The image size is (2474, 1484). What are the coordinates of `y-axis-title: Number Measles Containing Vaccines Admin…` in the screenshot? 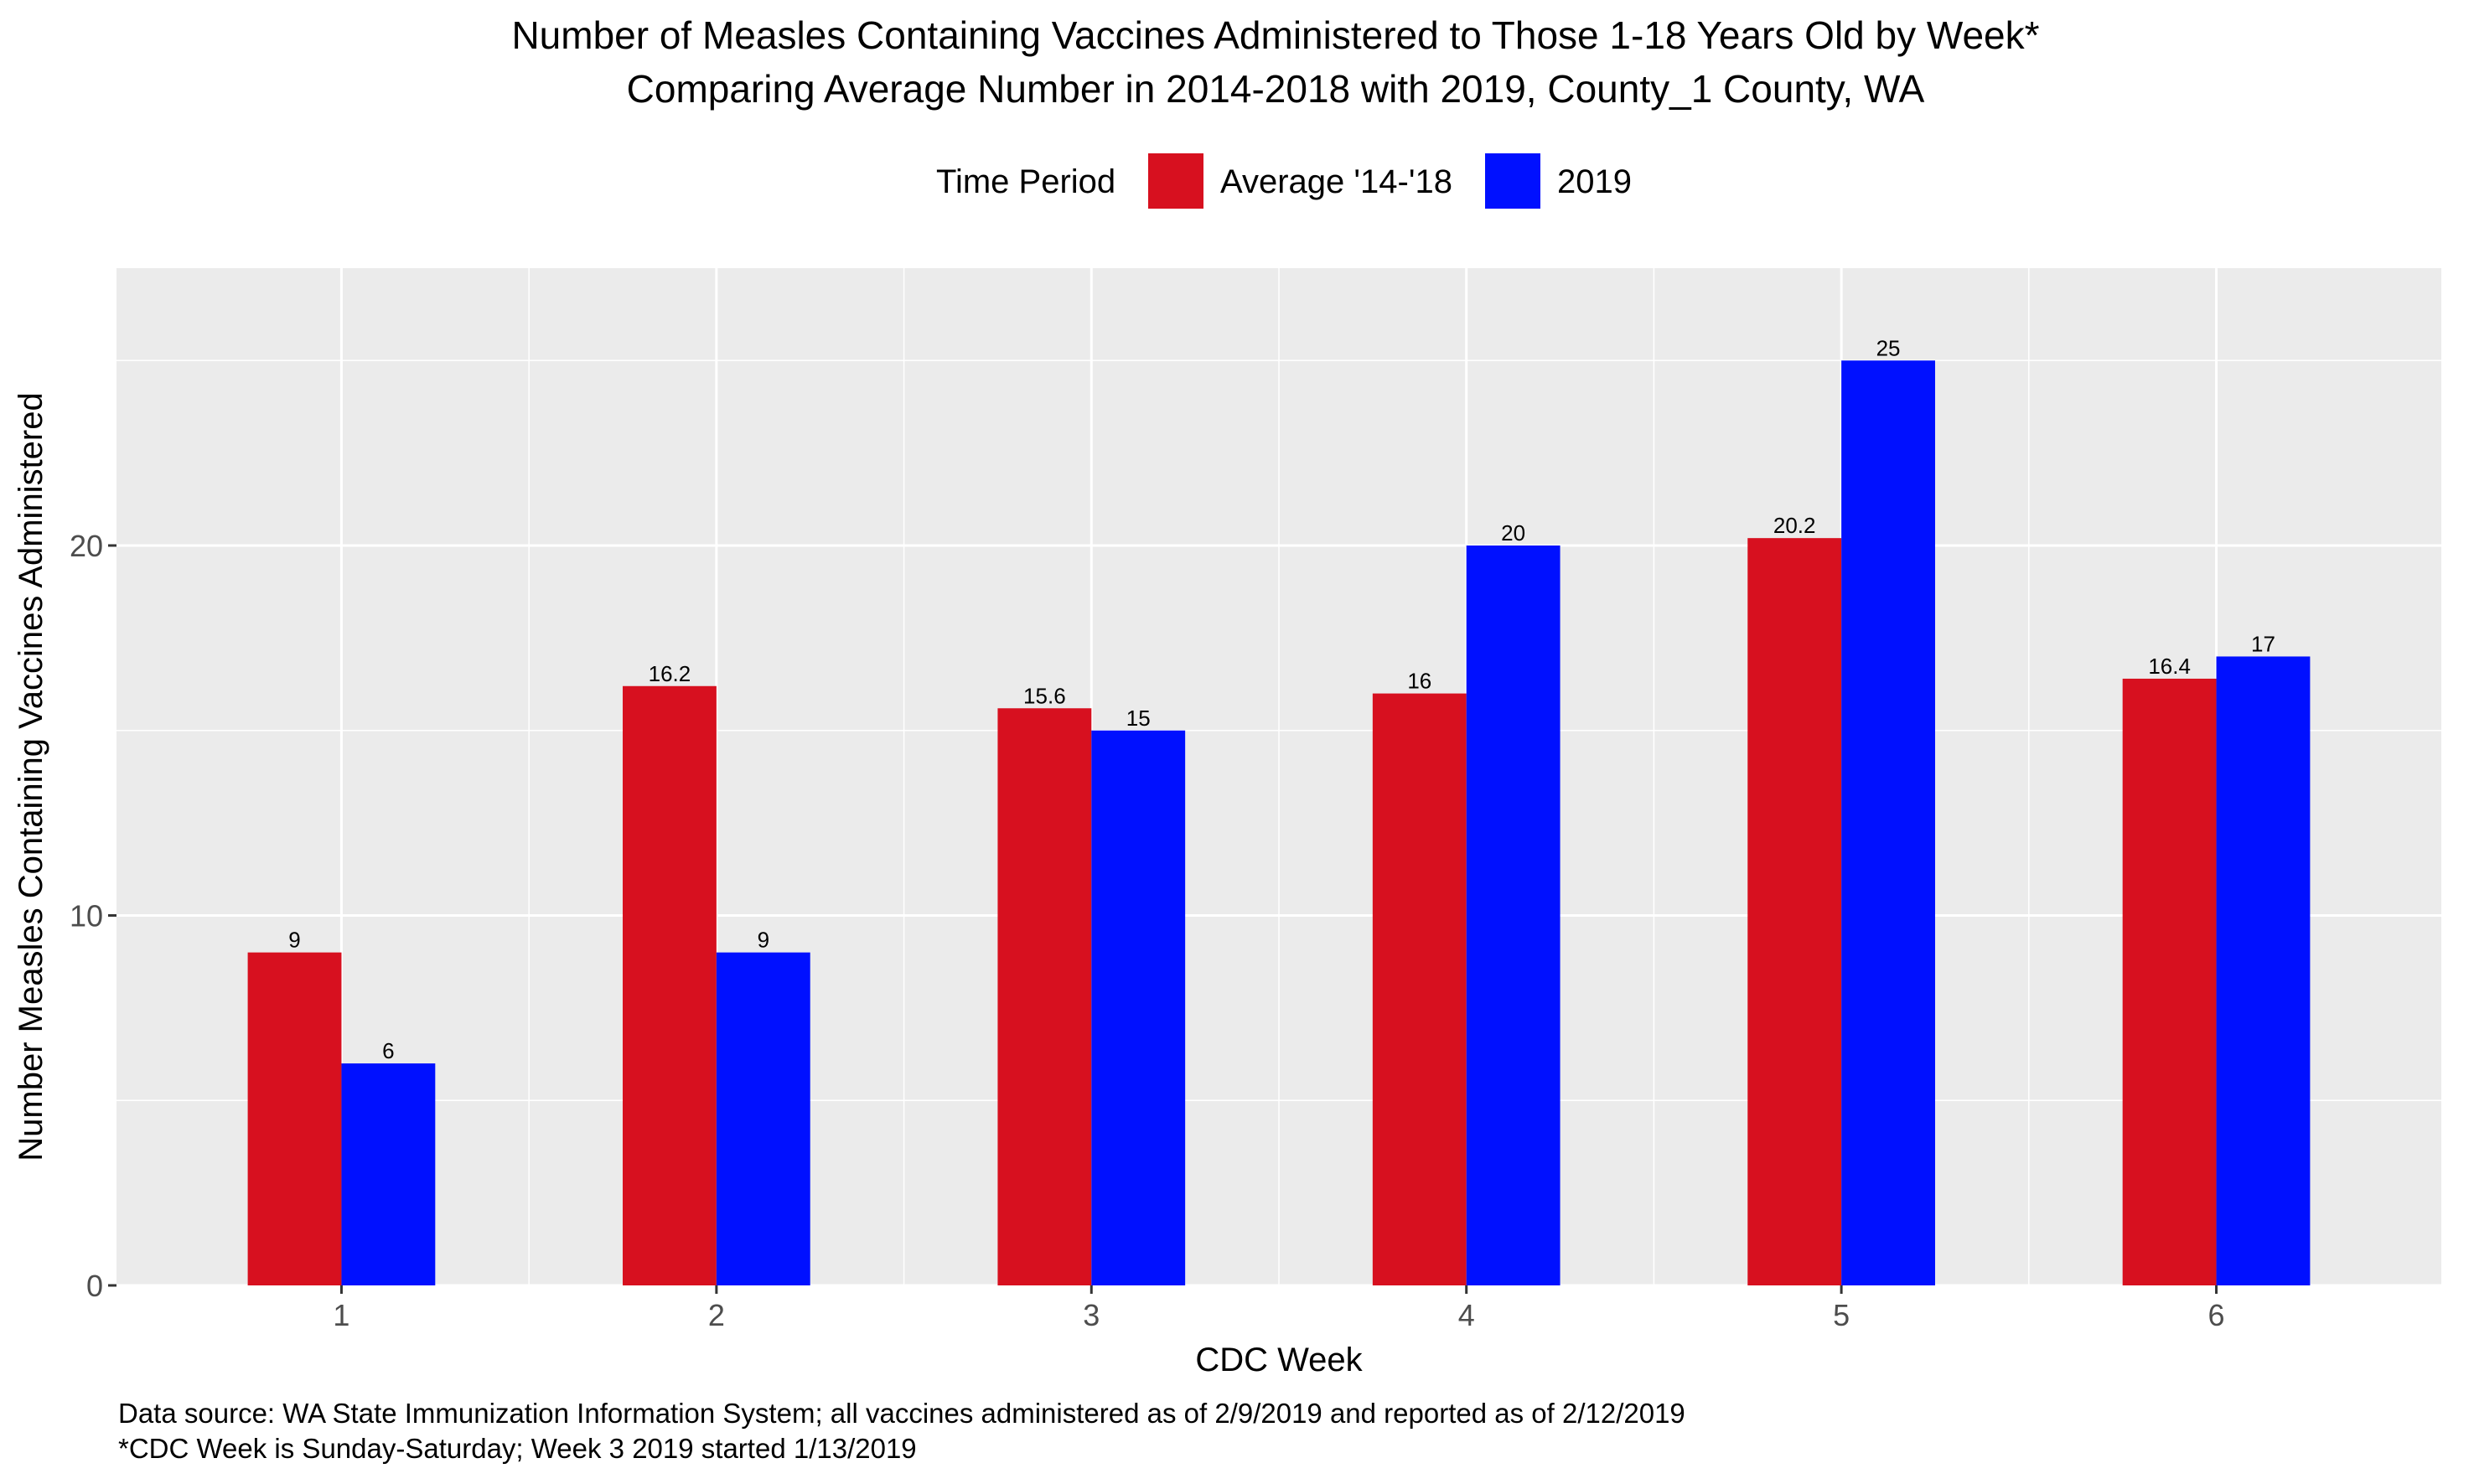 It's located at (31, 776).